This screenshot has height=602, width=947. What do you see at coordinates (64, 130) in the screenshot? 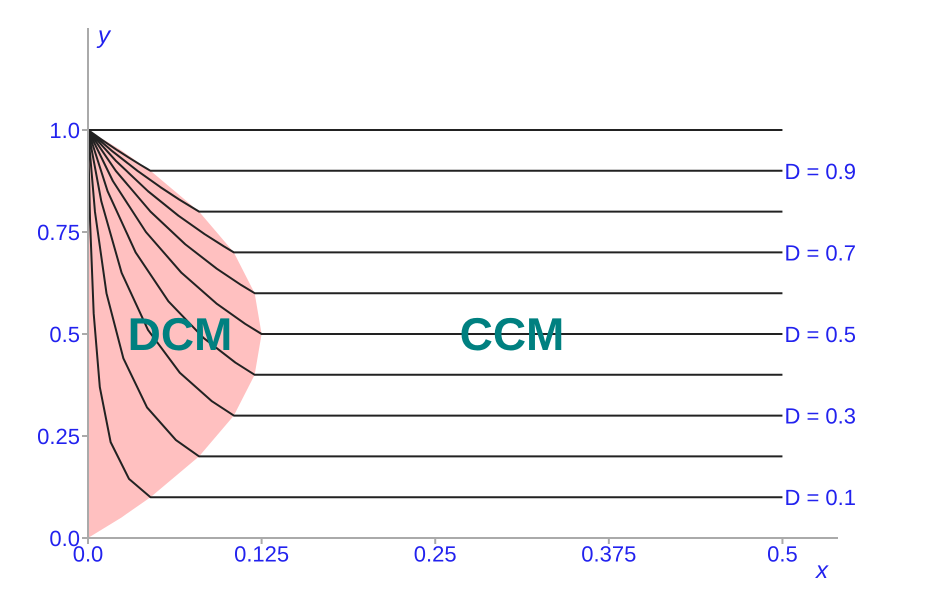
I see `y-tick-label: 1.0` at bounding box center [64, 130].